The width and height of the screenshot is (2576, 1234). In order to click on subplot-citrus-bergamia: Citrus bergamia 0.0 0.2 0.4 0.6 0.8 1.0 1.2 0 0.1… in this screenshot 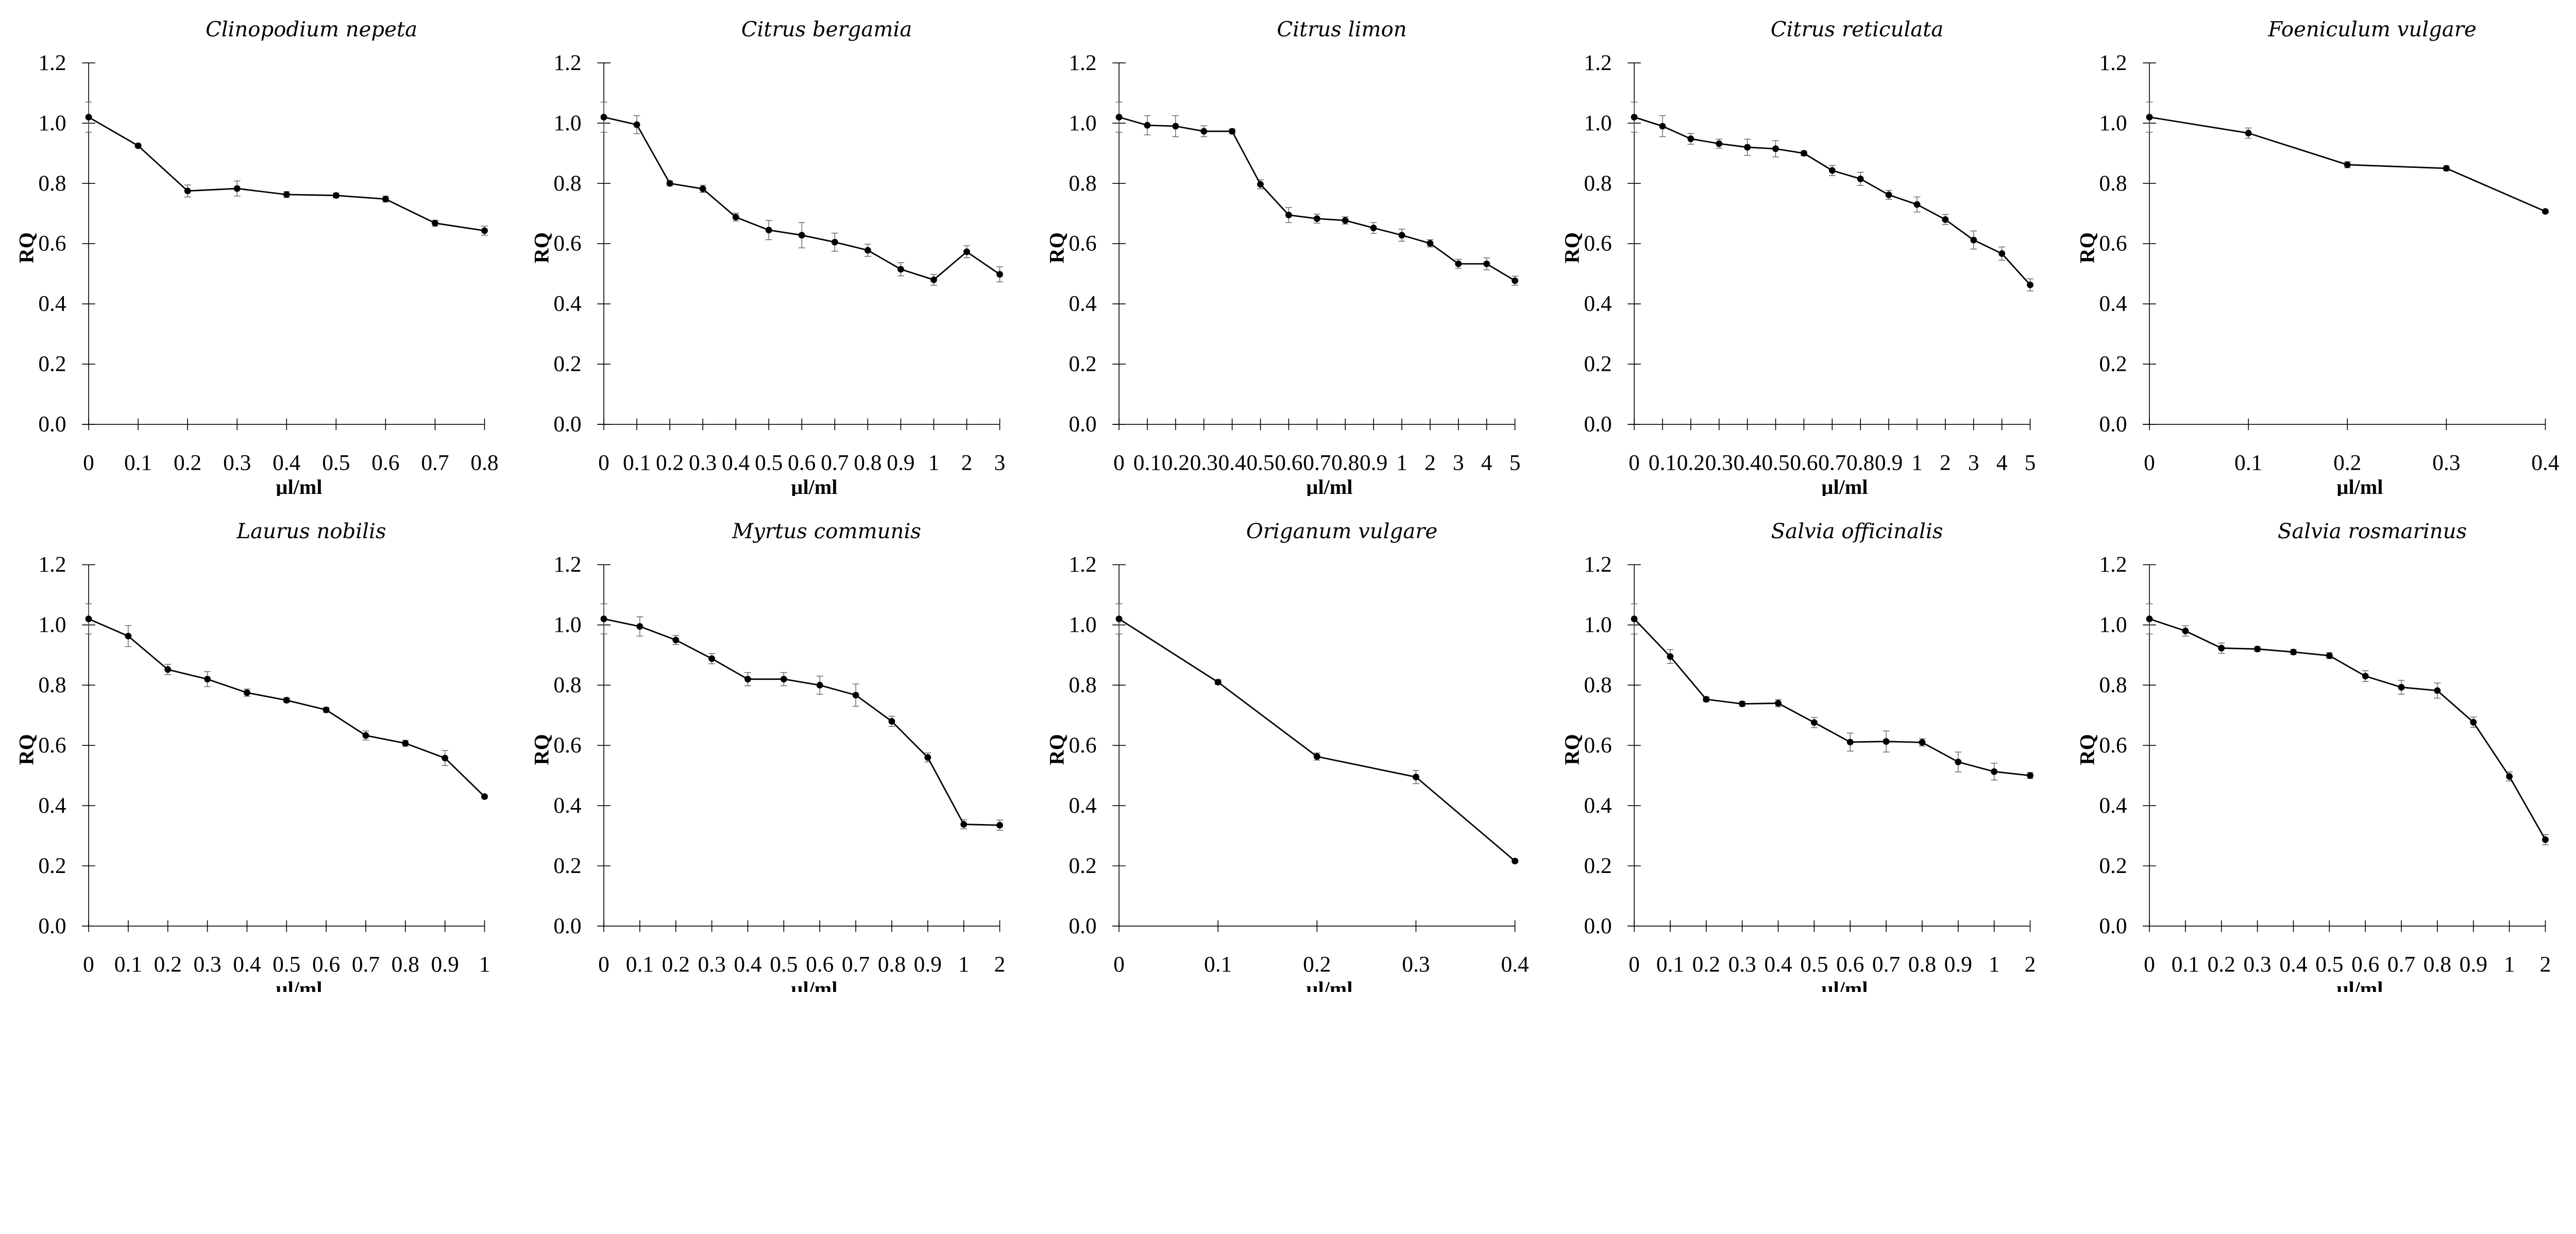, I will do `click(772, 248)`.